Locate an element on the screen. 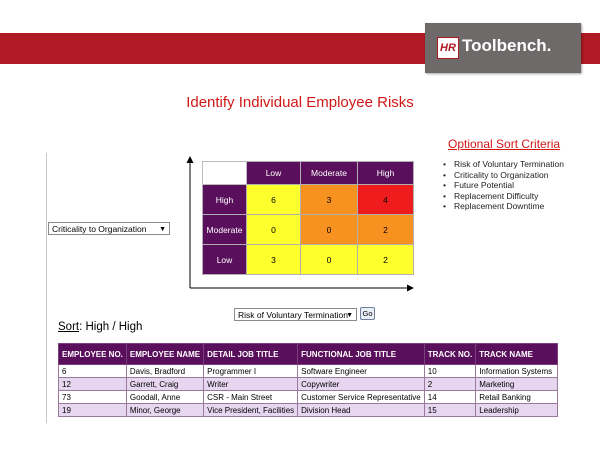  content-divider is located at coordinates (46, 288).